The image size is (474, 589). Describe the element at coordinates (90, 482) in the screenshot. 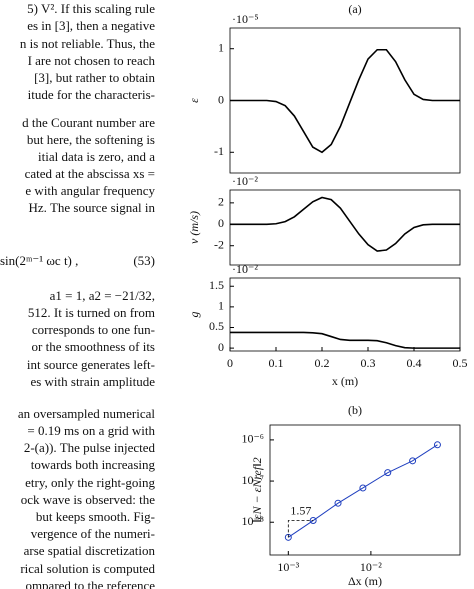

I see `text-line: etry, only the right-going` at that location.